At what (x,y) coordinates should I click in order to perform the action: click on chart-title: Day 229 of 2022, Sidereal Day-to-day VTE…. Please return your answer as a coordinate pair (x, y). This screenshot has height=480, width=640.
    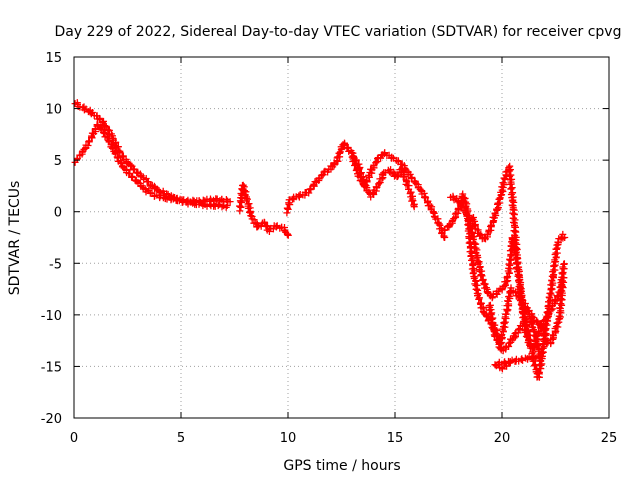
    Looking at the image, I should click on (338, 32).